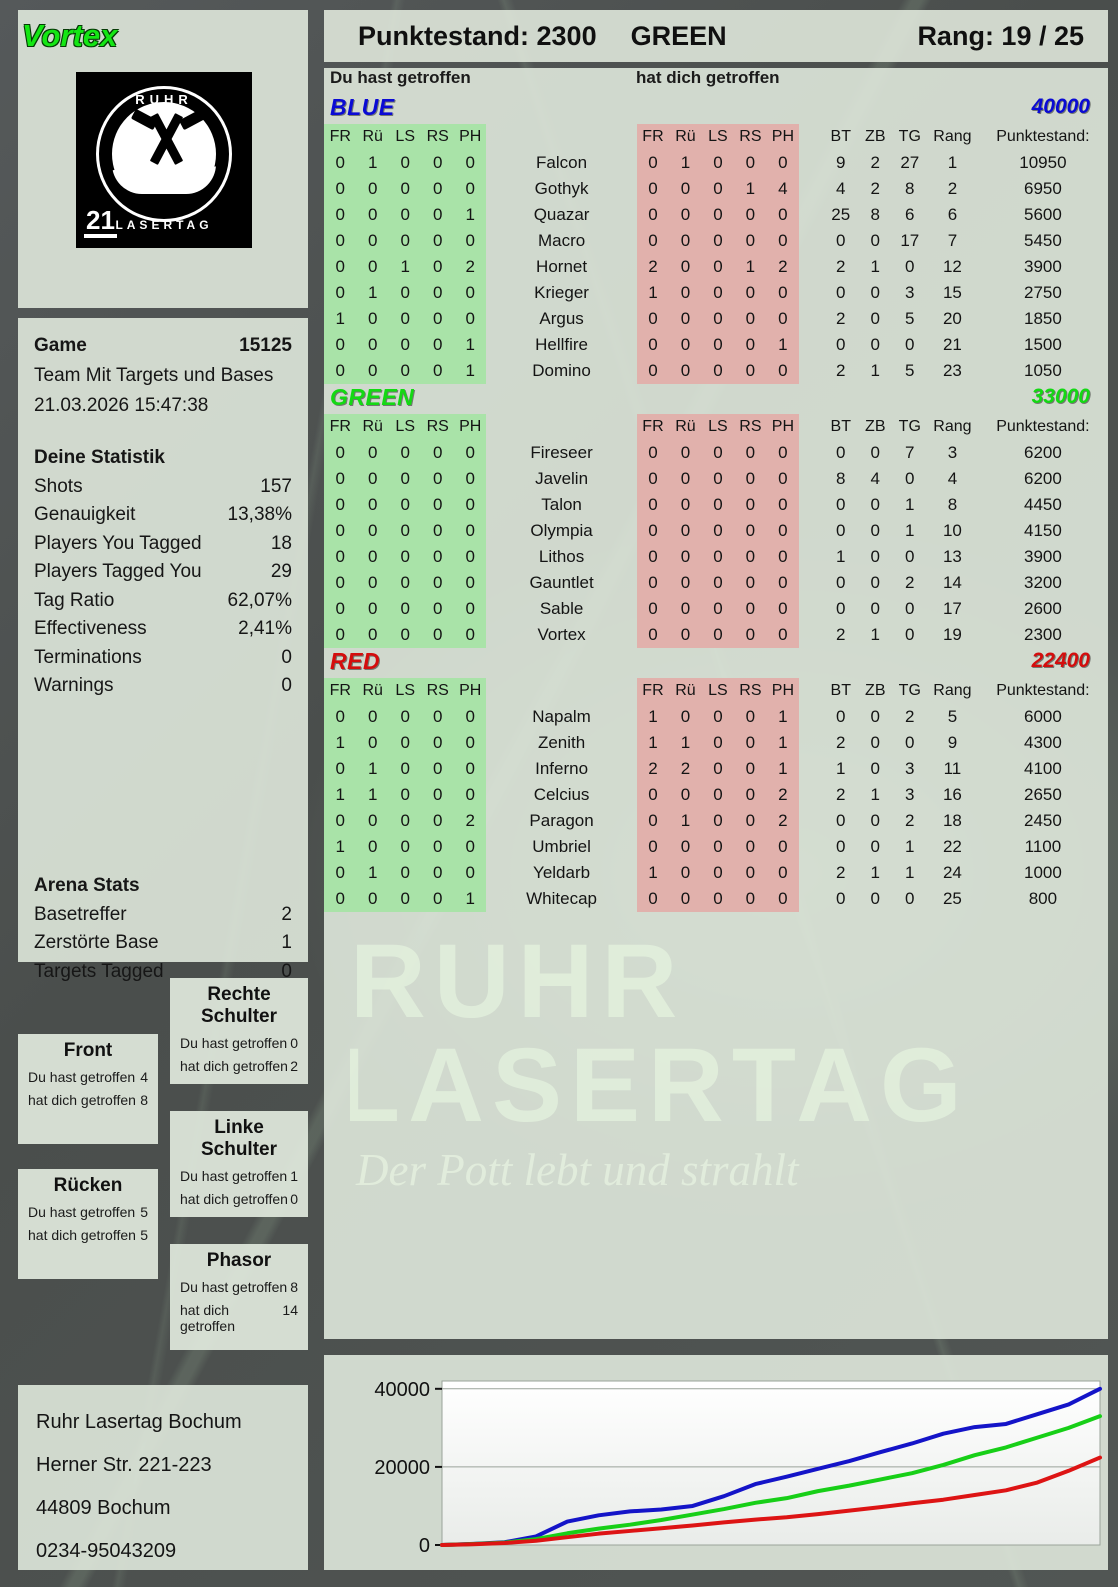  I want to click on table-row: 0 0 0 0 0 Talon 0 0 0 0 0 0 0 1 8 4450, so click(716, 505).